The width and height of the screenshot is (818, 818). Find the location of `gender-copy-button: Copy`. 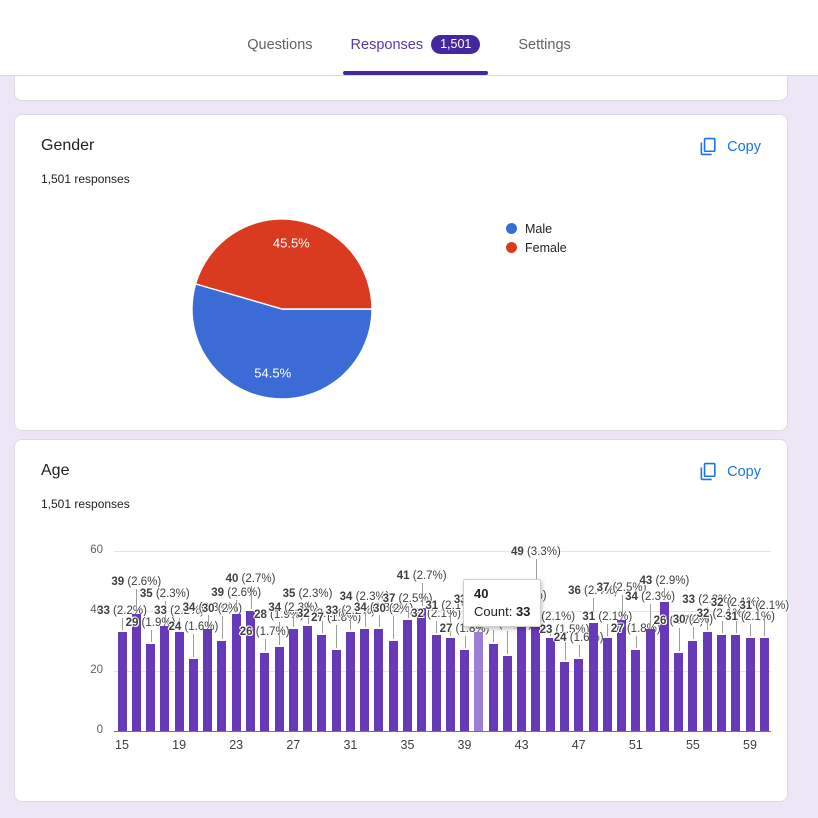

gender-copy-button: Copy is located at coordinates (730, 146).